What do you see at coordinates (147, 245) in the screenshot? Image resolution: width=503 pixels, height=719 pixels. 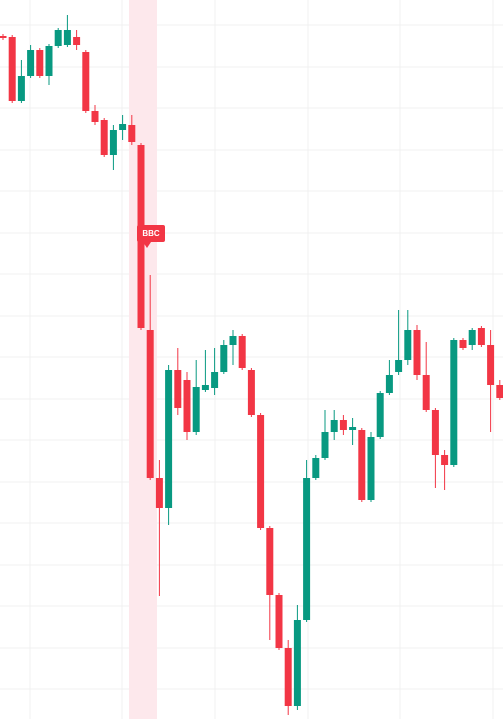 I see `marker-pointer` at bounding box center [147, 245].